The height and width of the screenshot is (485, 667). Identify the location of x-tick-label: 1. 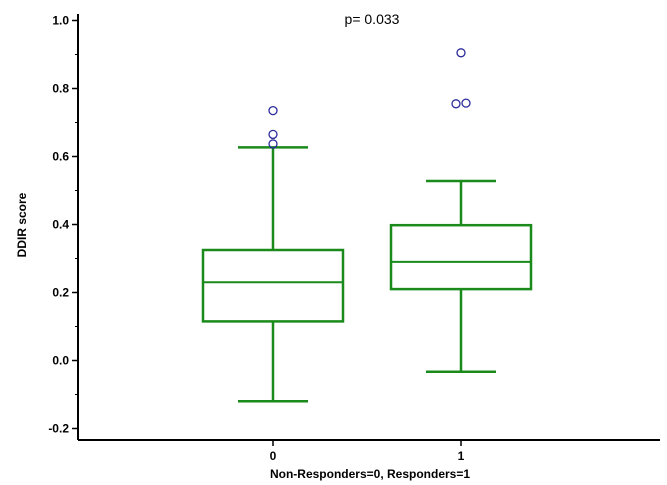
(461, 456).